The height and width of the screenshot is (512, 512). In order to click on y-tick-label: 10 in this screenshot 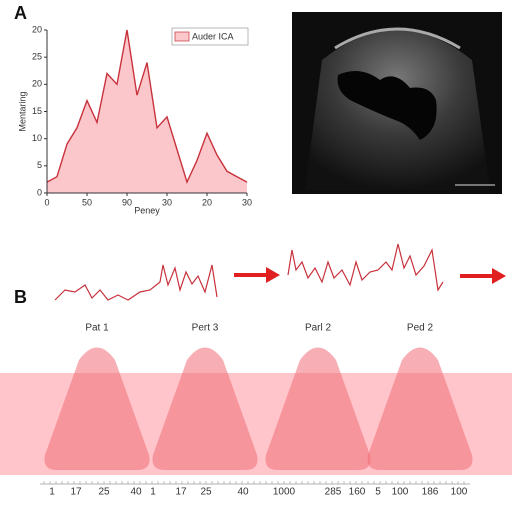, I will do `click(37, 138)`.